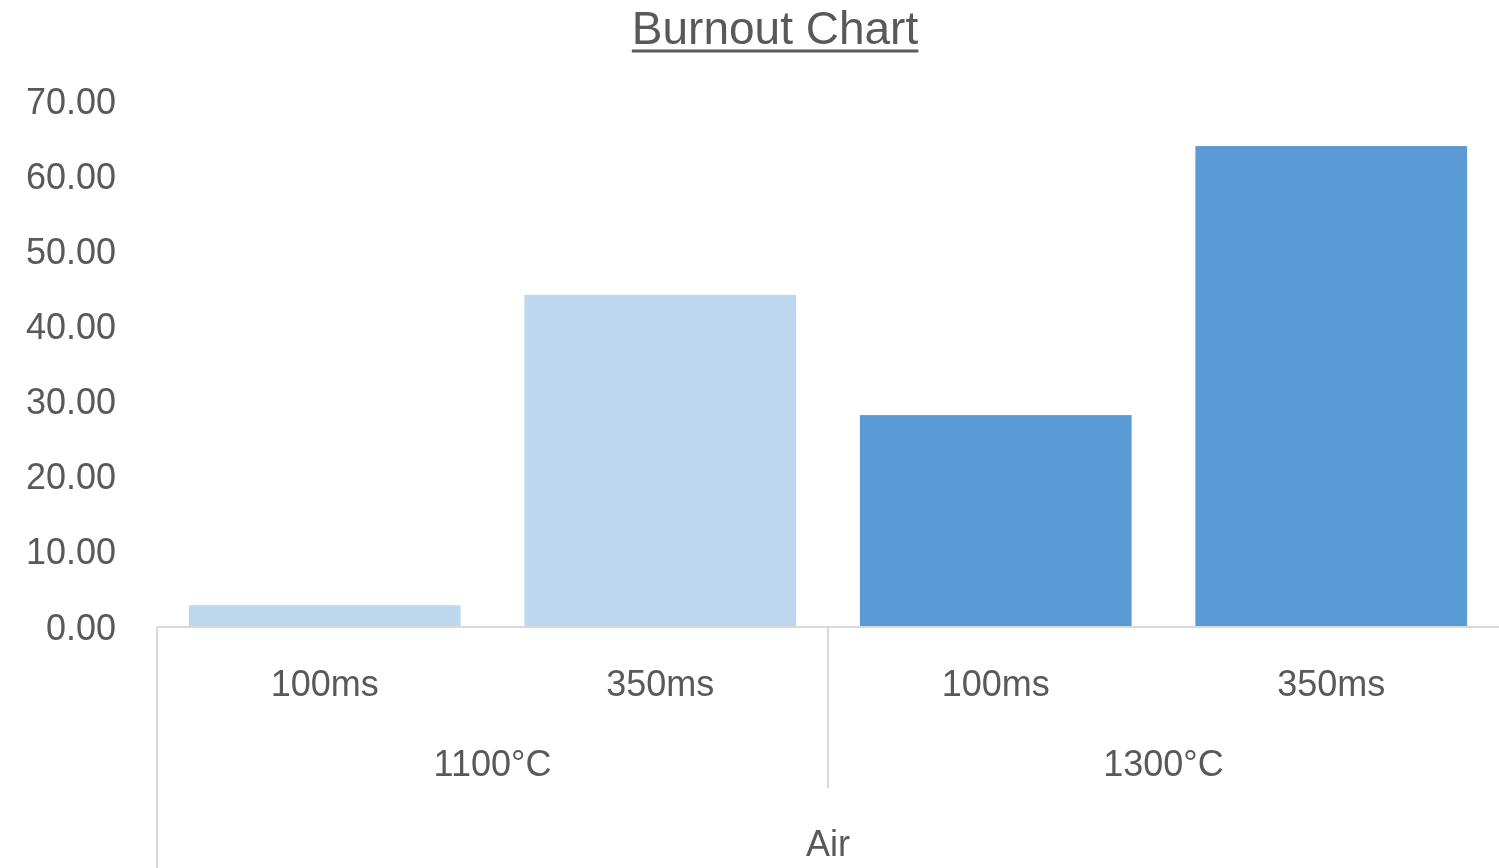 This screenshot has height=868, width=1499. Describe the element at coordinates (70, 176) in the screenshot. I see `y-tick-label: 60.00` at that location.